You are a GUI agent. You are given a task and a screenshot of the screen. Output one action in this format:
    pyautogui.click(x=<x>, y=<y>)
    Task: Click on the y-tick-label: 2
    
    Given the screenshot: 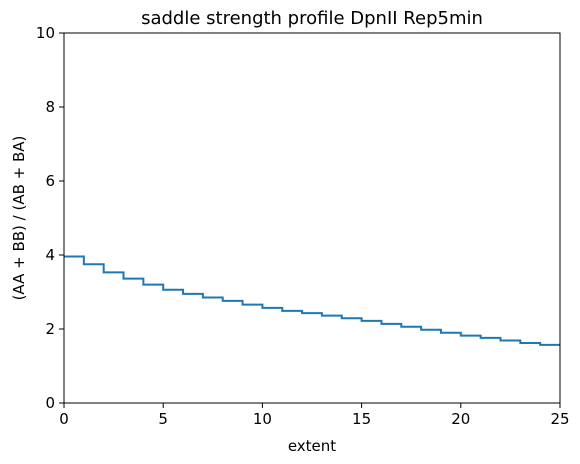 What is the action you would take?
    pyautogui.click(x=50, y=329)
    